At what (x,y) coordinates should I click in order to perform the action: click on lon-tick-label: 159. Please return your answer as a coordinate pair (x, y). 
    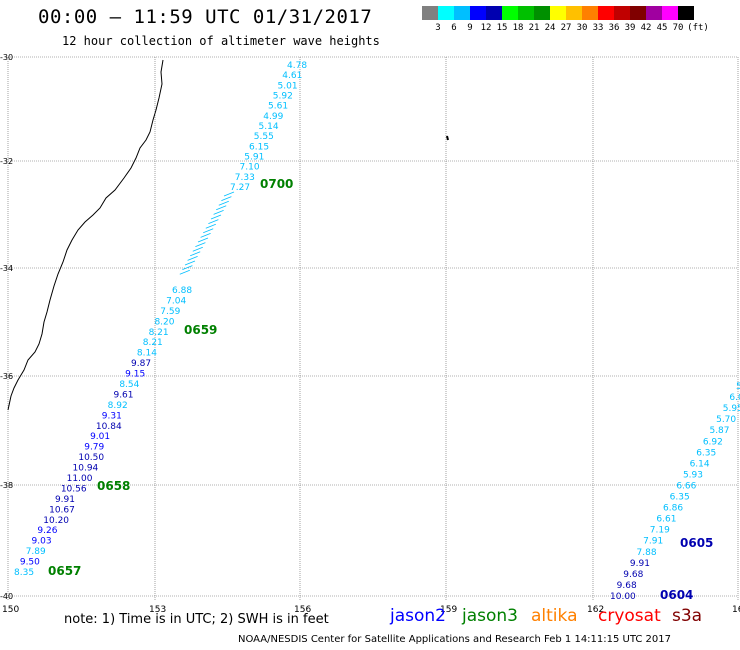
    Looking at the image, I should click on (448, 610).